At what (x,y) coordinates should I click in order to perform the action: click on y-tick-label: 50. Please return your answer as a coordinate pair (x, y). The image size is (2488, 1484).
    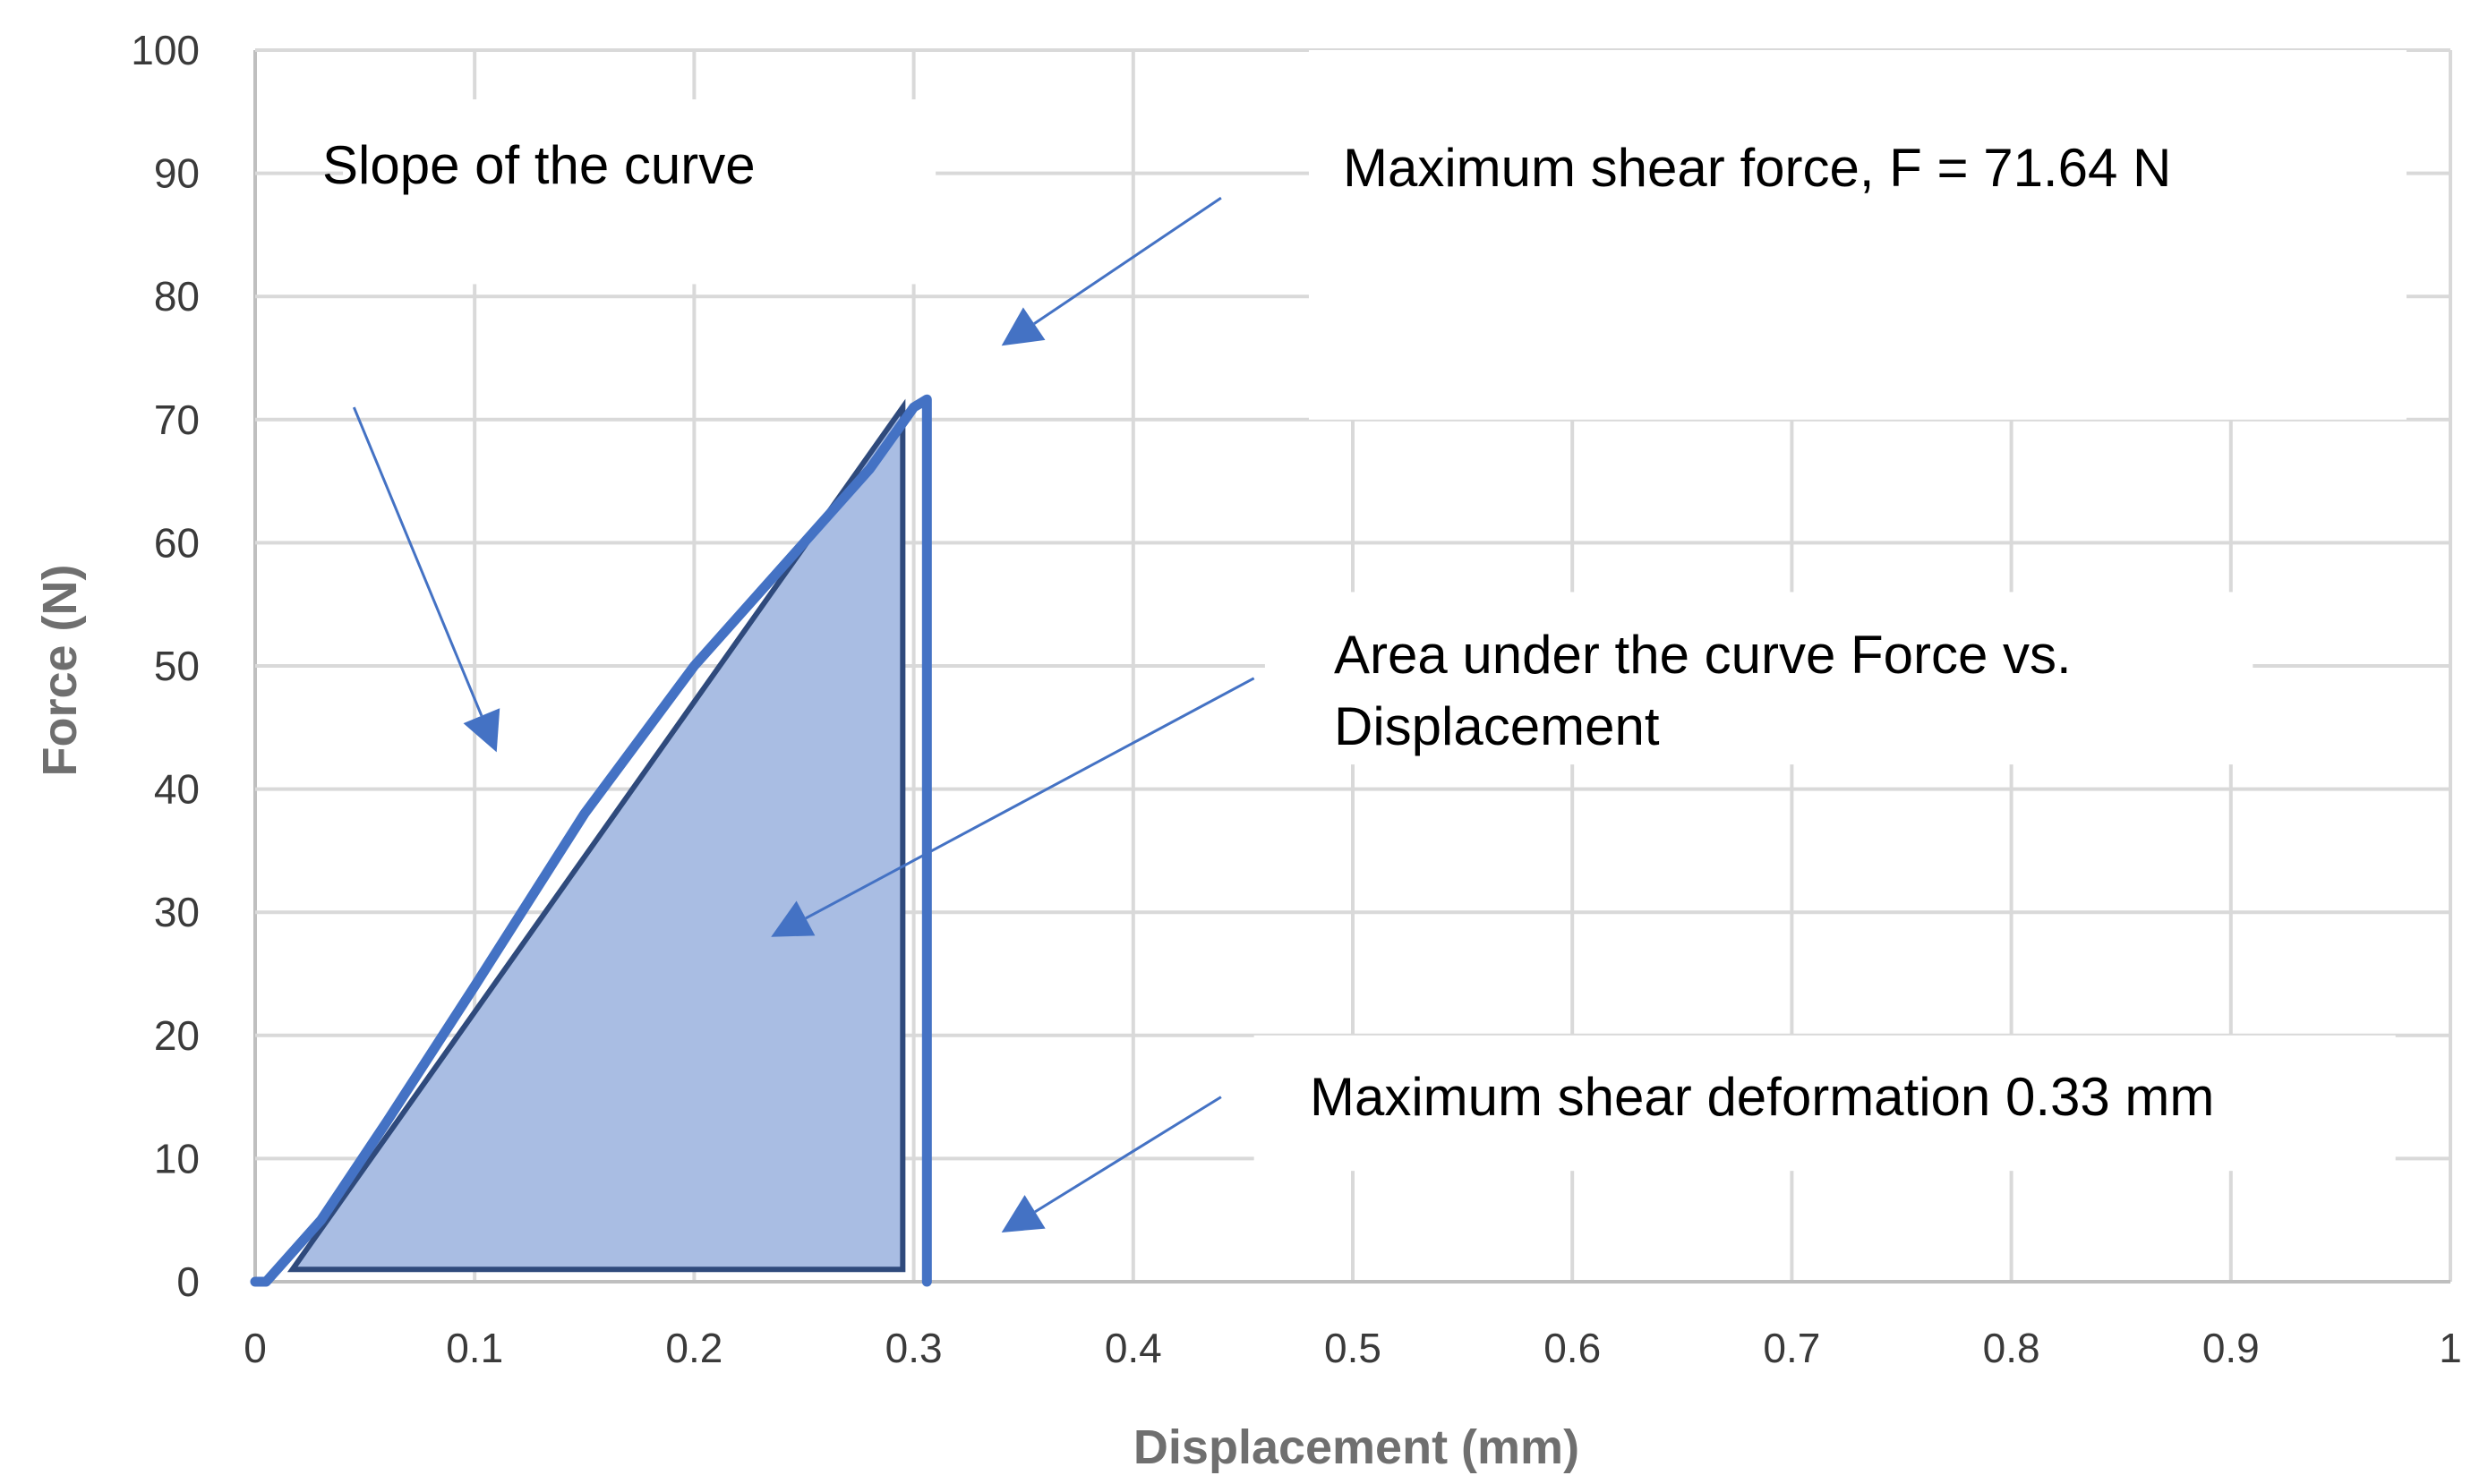
    Looking at the image, I should click on (177, 666).